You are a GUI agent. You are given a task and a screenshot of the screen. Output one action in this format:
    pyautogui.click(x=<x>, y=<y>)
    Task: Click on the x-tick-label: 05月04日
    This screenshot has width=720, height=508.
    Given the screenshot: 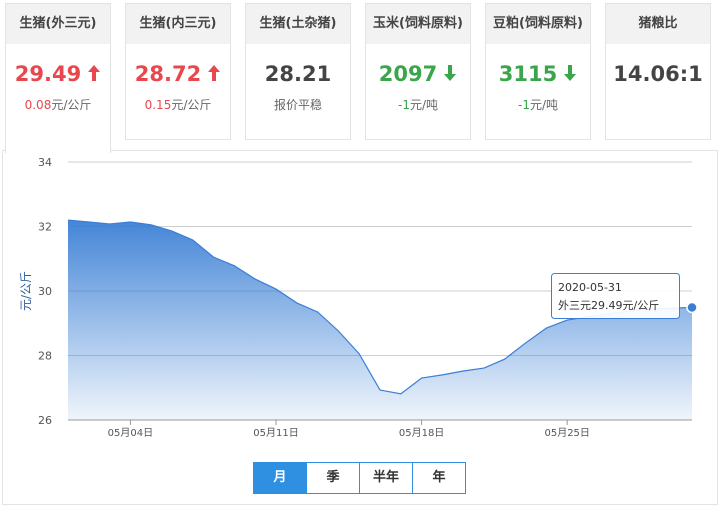 What is the action you would take?
    pyautogui.click(x=130, y=433)
    